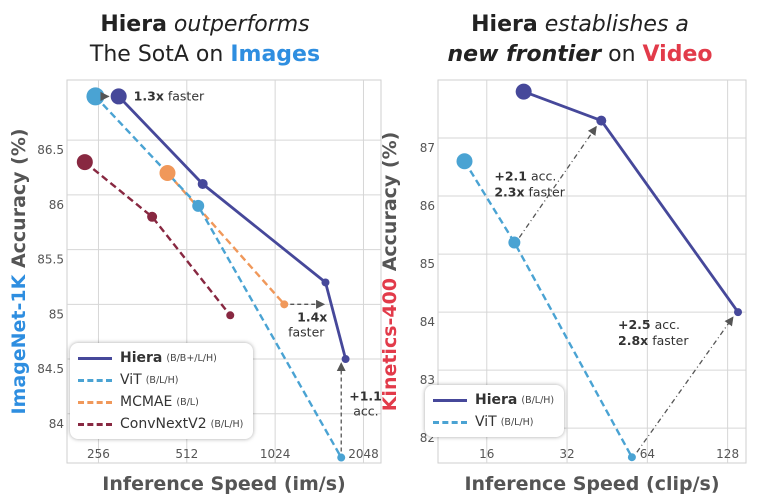 This screenshot has height=501, width=776. What do you see at coordinates (363, 454) in the screenshot?
I see `left-x-tick-label: 2048` at bounding box center [363, 454].